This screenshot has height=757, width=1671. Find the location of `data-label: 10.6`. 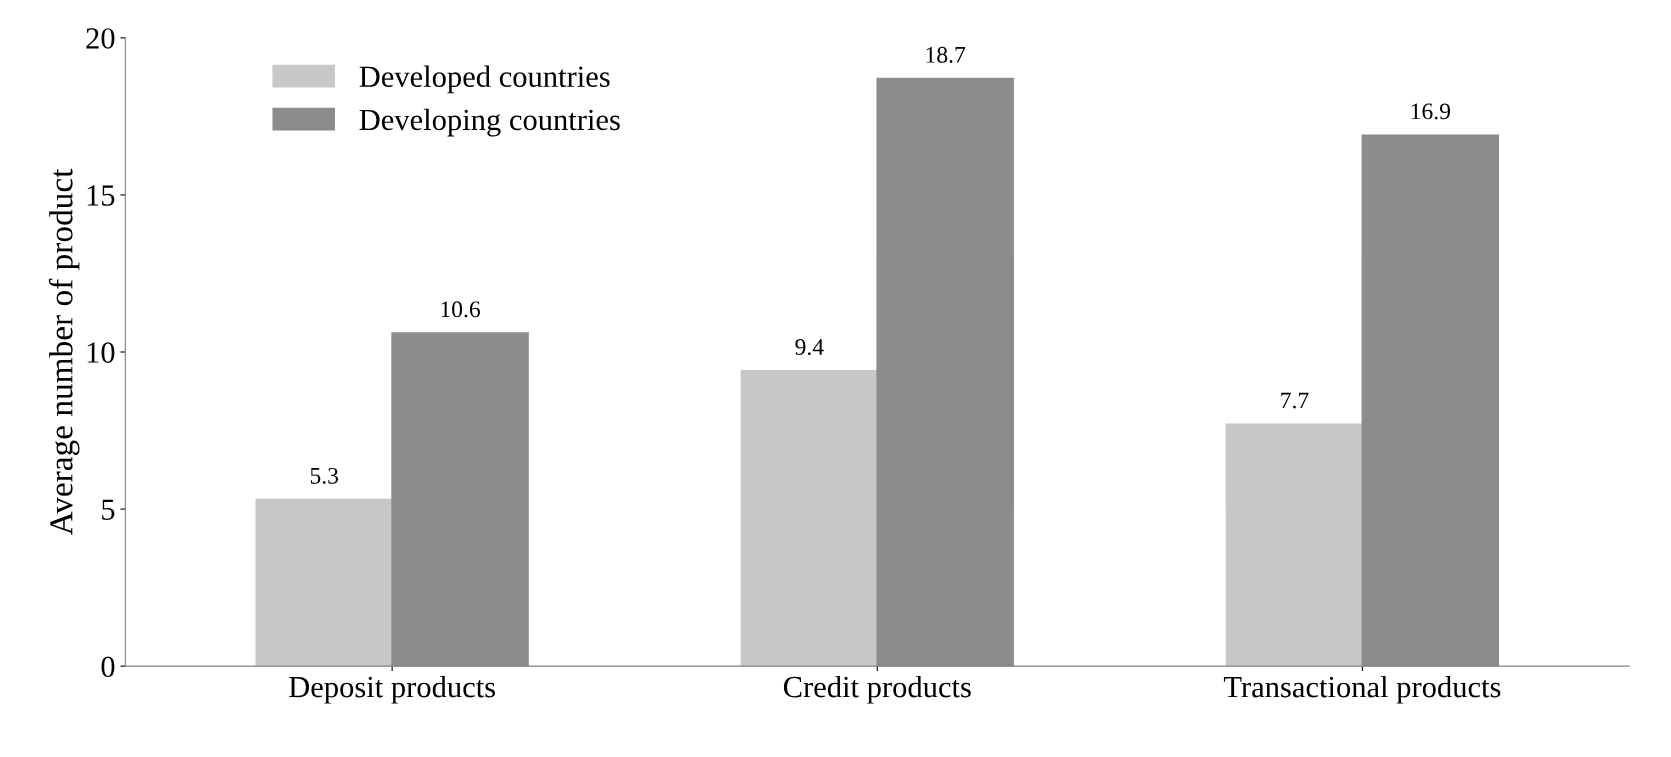

data-label: 10.6 is located at coordinates (461, 309).